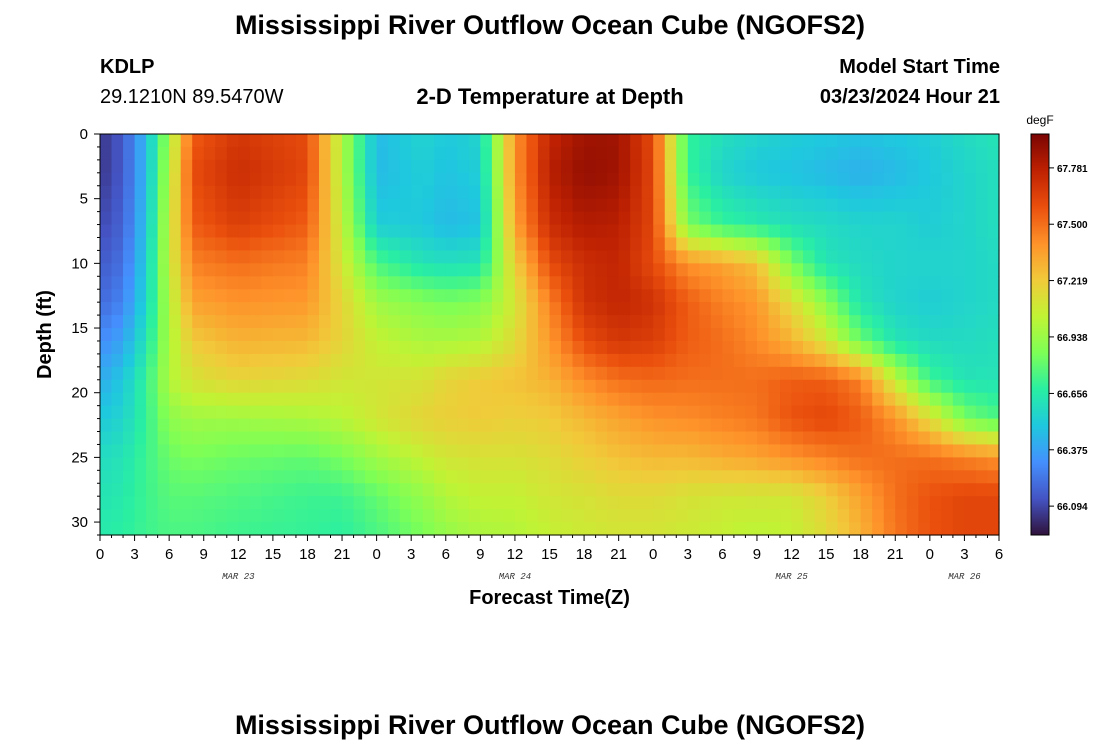 This screenshot has height=750, width=1100. What do you see at coordinates (84, 134) in the screenshot?
I see `y-tick-label: 0` at bounding box center [84, 134].